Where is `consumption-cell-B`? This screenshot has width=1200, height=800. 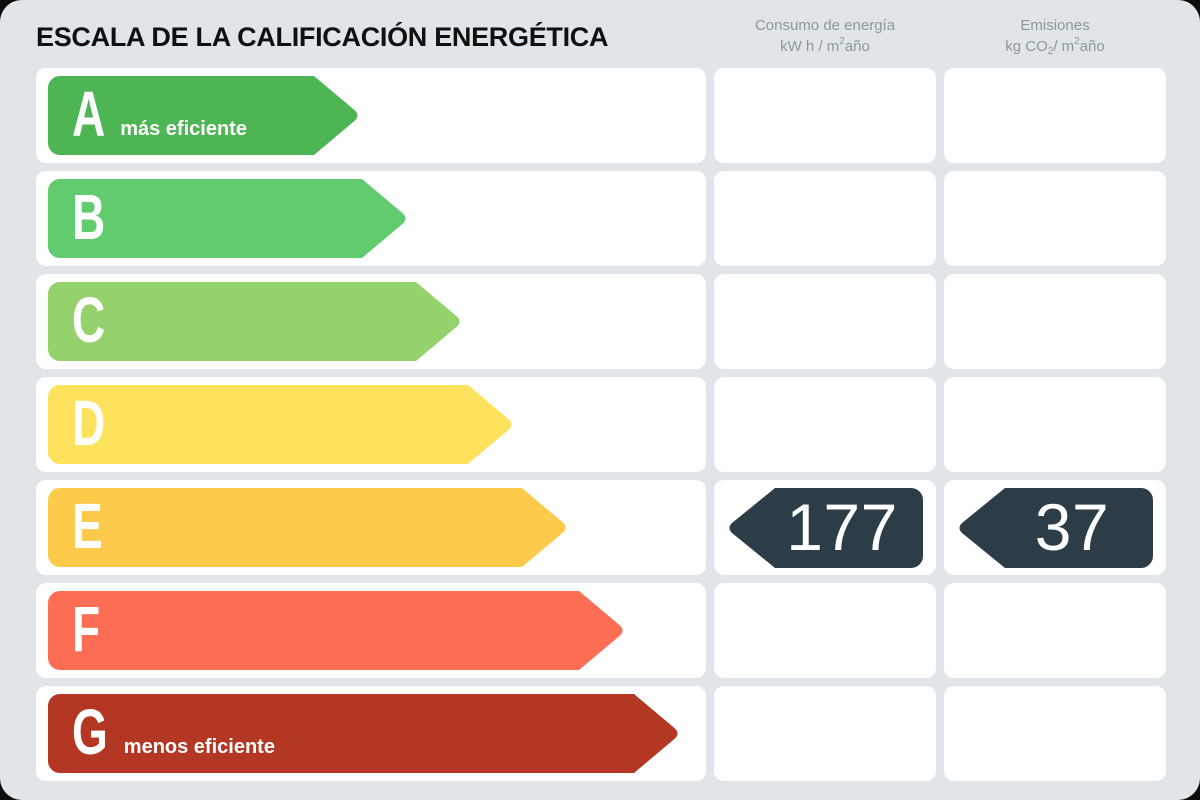
consumption-cell-B is located at coordinates (825, 218).